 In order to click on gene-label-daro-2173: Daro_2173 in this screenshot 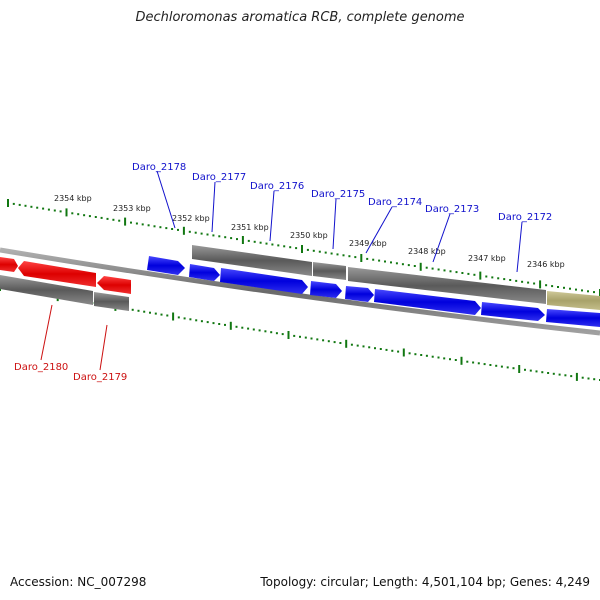, I will do `click(452, 209)`.